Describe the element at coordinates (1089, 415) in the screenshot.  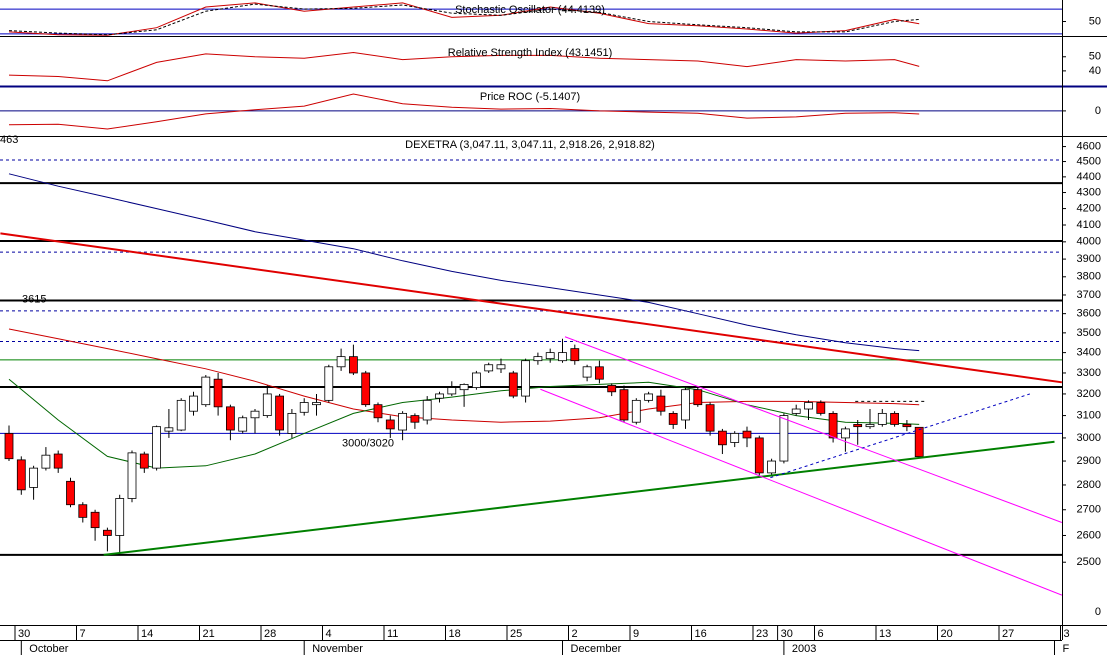
I see `y-tick-label: 3100` at that location.